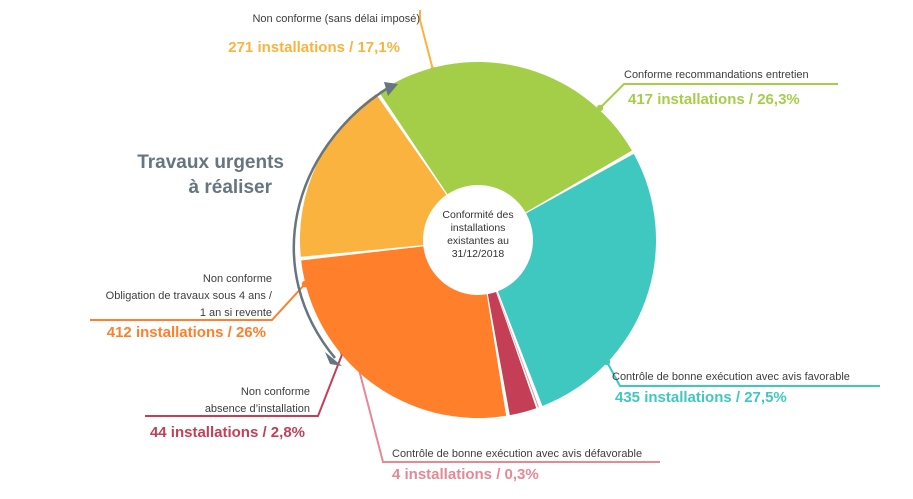 This screenshot has width=913, height=499. I want to click on slice-value-label: 44 installations / 2,8%, so click(227, 432).